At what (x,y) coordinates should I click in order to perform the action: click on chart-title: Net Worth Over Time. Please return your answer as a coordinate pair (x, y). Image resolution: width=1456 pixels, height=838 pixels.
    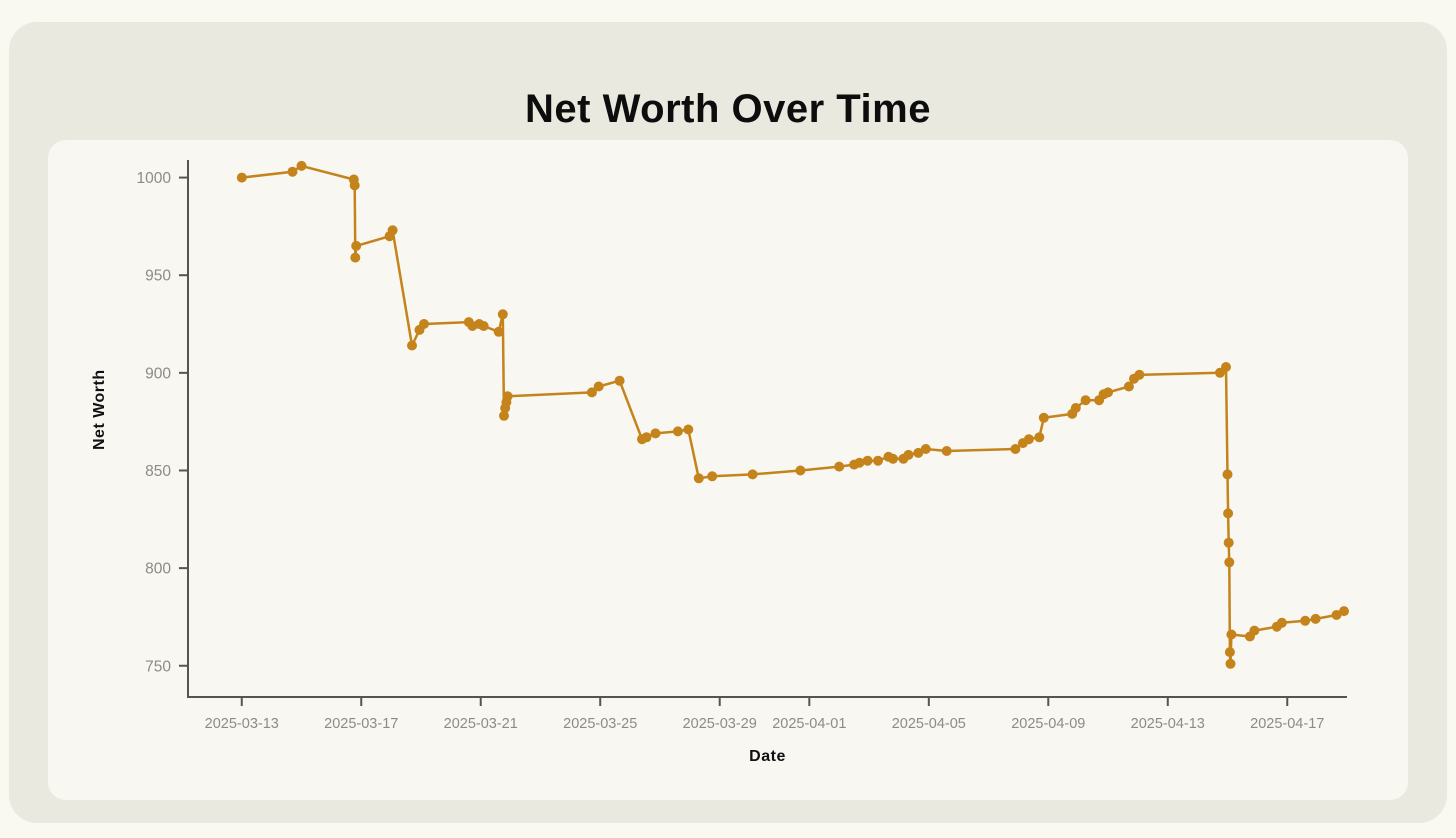
    Looking at the image, I should click on (728, 108).